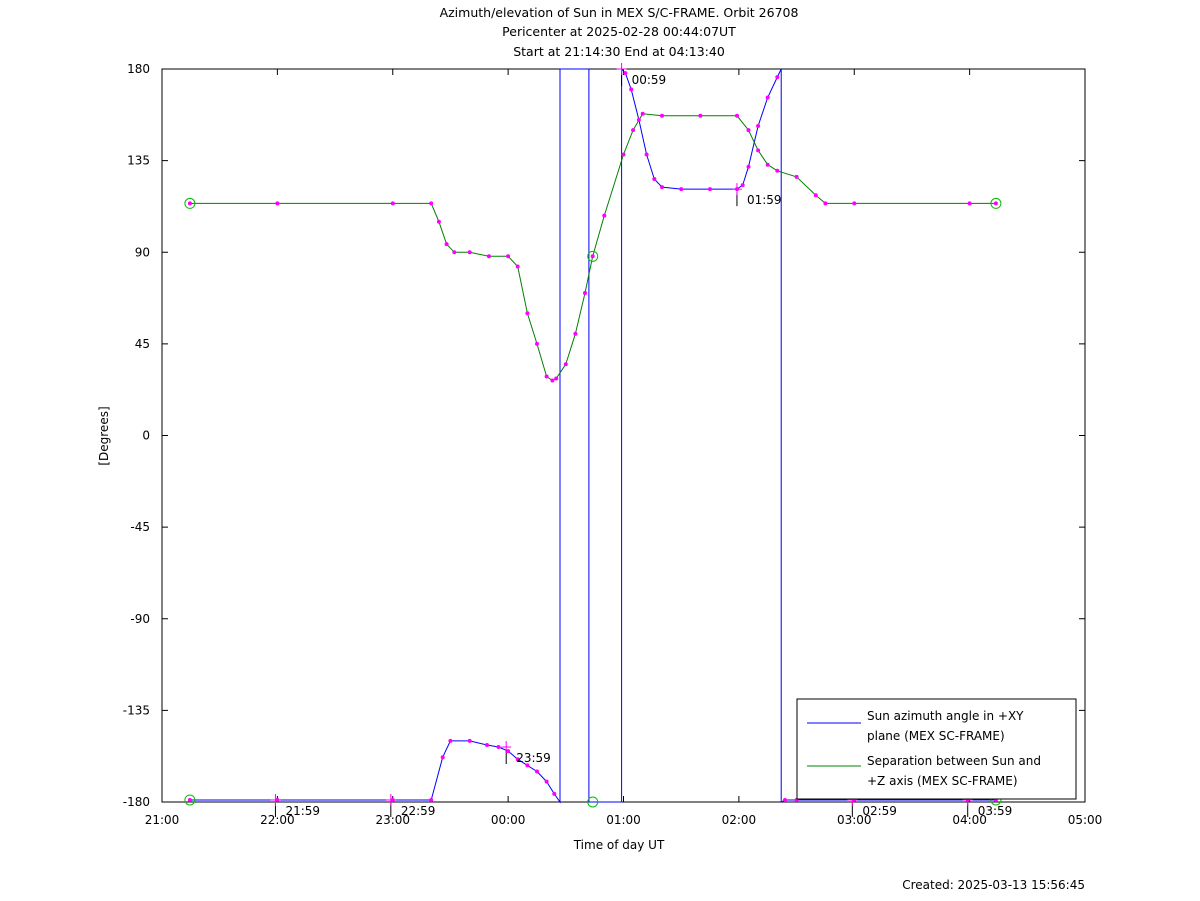  What do you see at coordinates (508, 820) in the screenshot?
I see `x-tick-label: 00:00` at bounding box center [508, 820].